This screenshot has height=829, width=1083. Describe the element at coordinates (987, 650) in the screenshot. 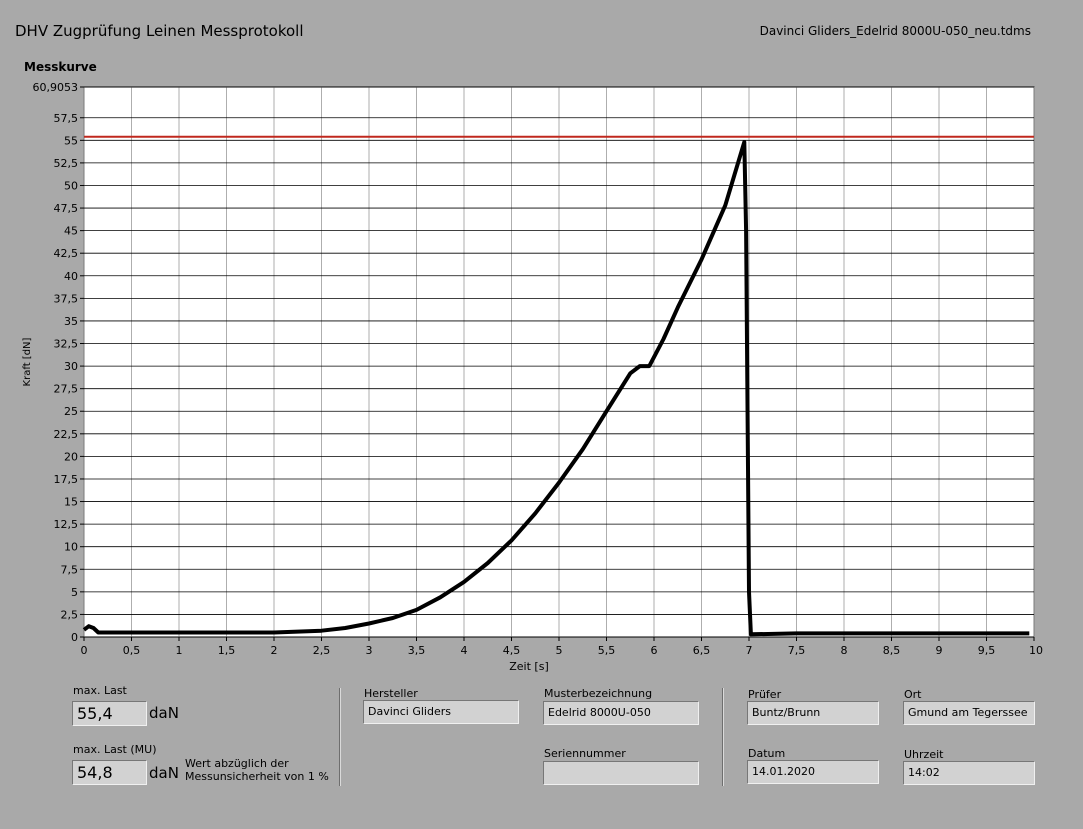

I see `x-tick-label: 9,5` at that location.